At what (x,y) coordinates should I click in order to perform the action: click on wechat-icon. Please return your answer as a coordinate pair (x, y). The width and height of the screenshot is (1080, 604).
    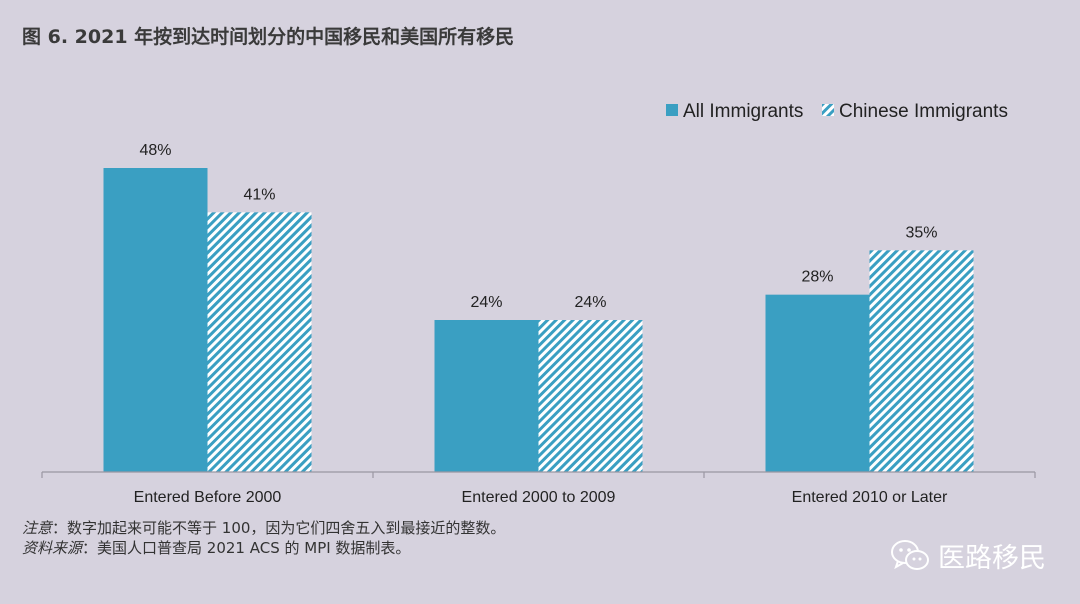
    Looking at the image, I should click on (910, 554).